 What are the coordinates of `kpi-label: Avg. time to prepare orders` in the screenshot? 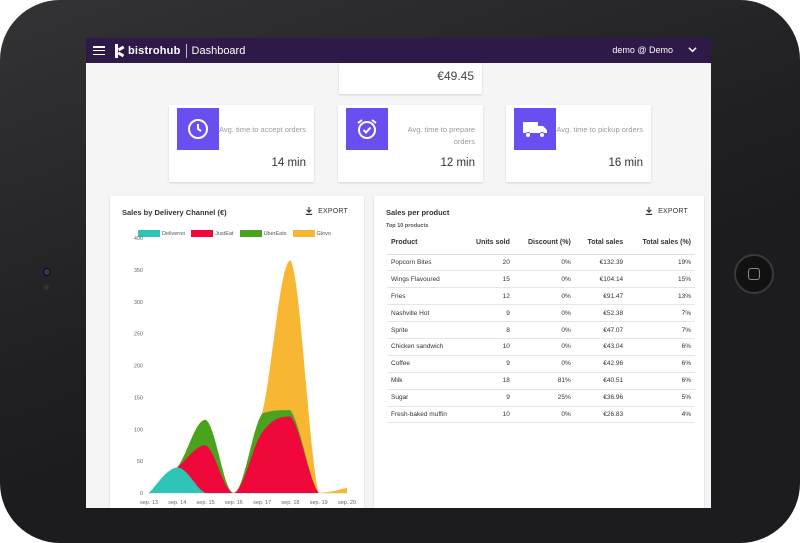 It's located at (441, 135).